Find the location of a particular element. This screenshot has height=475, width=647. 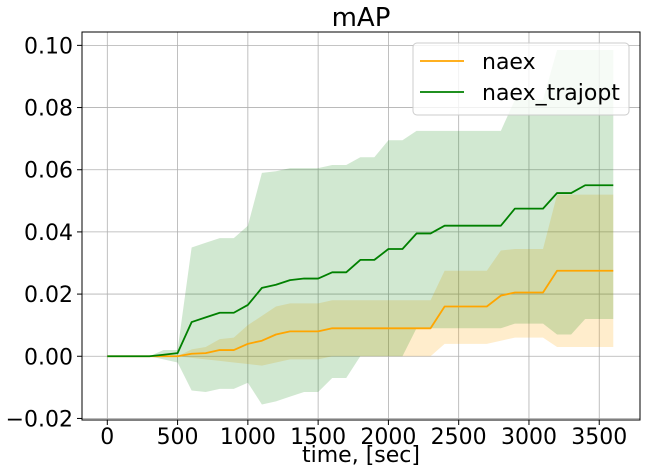

chart-title: mAP is located at coordinates (361, 18).